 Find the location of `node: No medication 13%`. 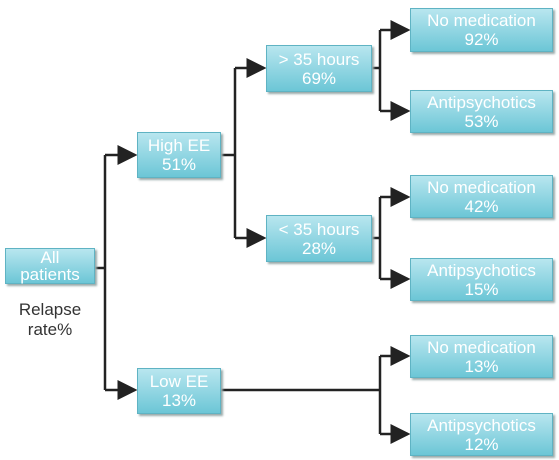

node: No medication 13% is located at coordinates (481, 356).